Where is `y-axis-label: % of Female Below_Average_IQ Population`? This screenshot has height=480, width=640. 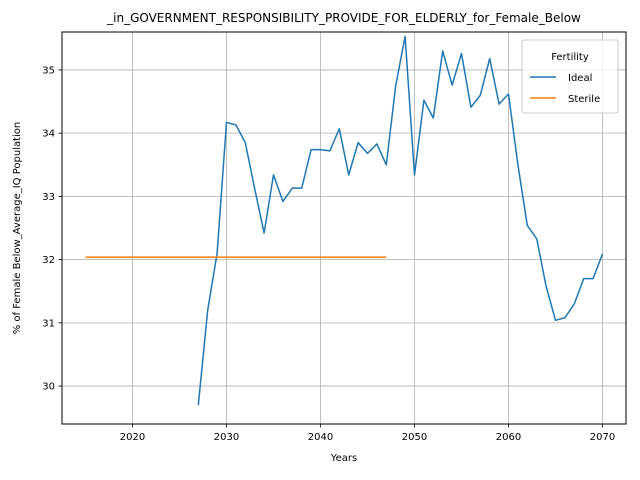
y-axis-label: % of Female Below_Average_IQ Population is located at coordinates (17, 228).